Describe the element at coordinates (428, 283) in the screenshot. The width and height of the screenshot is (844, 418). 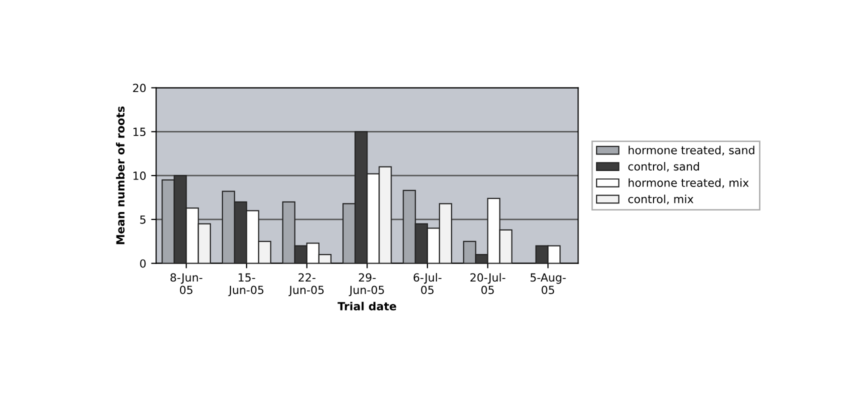
I see `x-tick-label: 6-Jul- 05` at that location.